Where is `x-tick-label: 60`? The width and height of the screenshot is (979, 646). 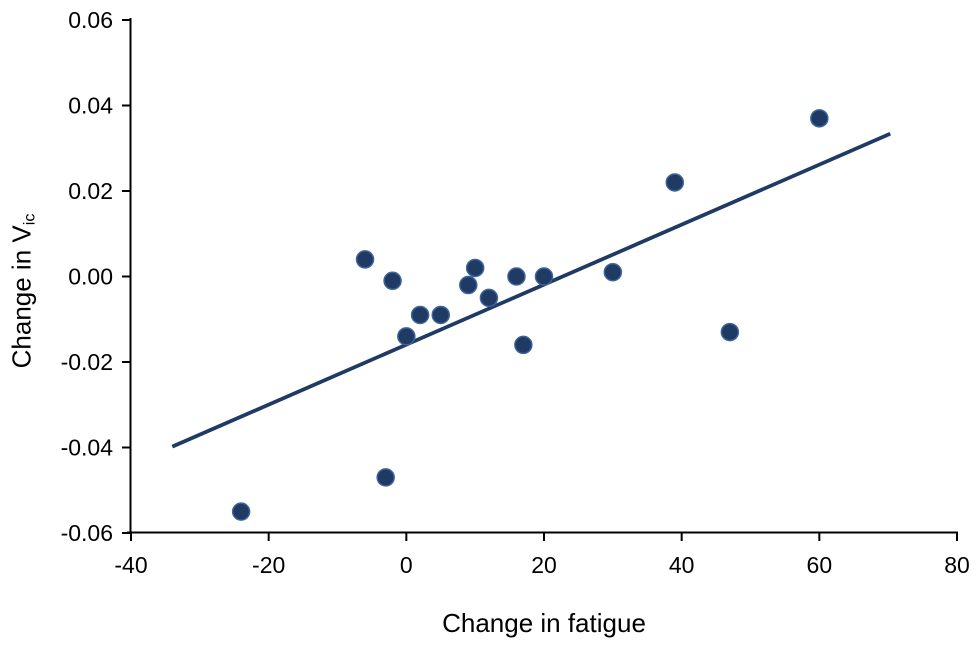
x-tick-label: 60 is located at coordinates (820, 565).